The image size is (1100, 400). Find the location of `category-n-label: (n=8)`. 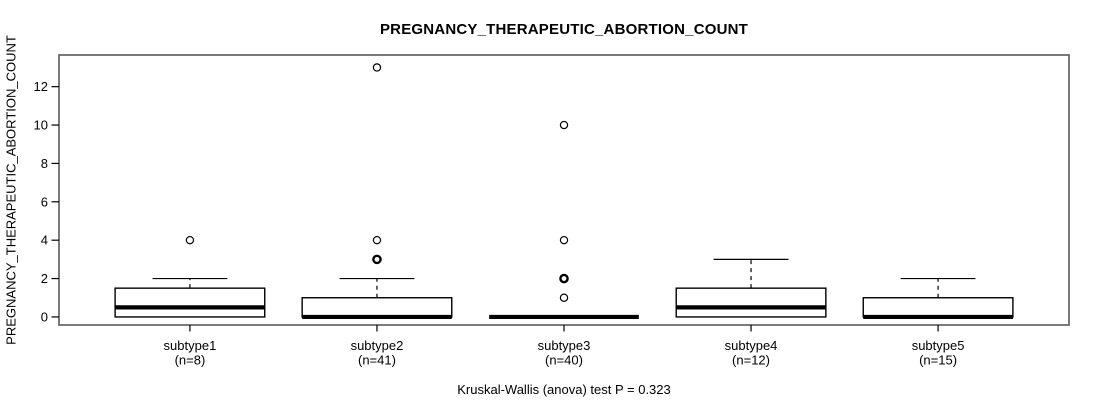

category-n-label: (n=8) is located at coordinates (190, 360).